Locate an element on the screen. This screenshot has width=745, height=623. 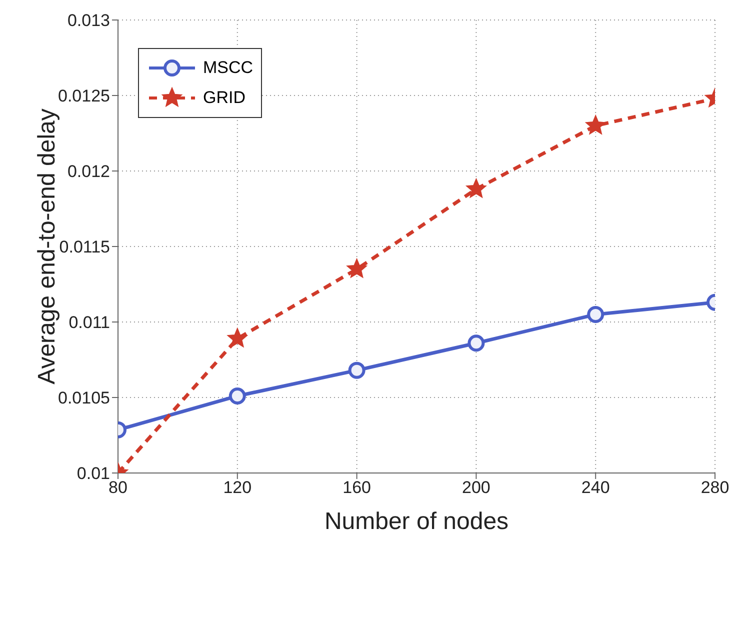
y-tick-label: 0.011 is located at coordinates (89, 322).